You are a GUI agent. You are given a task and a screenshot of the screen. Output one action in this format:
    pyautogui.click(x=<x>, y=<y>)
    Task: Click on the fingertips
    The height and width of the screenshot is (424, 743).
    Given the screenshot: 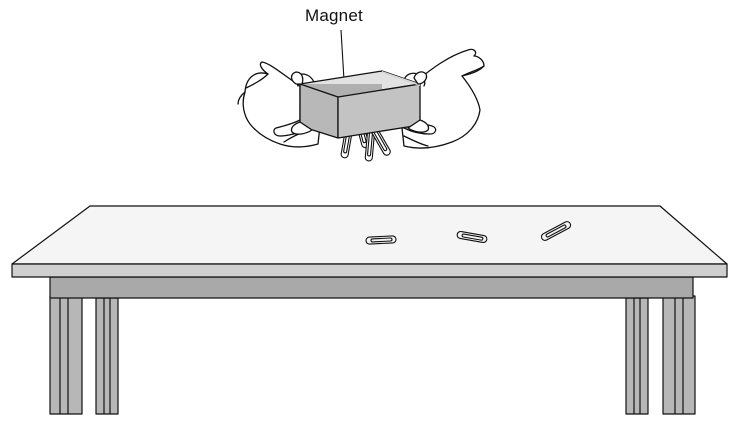 What is the action you would take?
    pyautogui.click(x=360, y=103)
    